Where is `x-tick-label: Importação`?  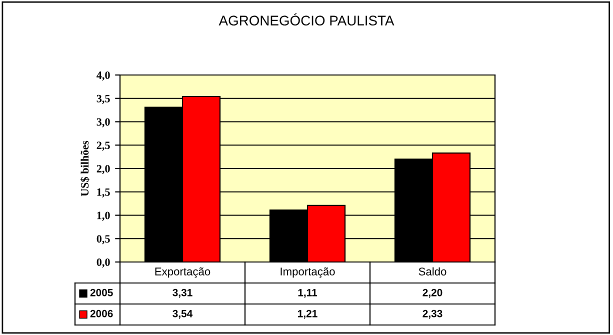
x-tick-label: Importação is located at coordinates (307, 272).